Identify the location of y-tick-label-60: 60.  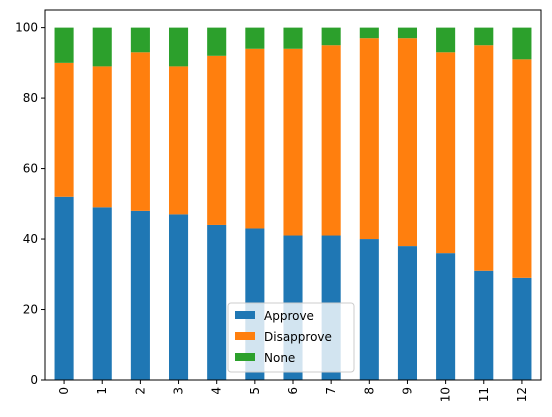
(30, 169).